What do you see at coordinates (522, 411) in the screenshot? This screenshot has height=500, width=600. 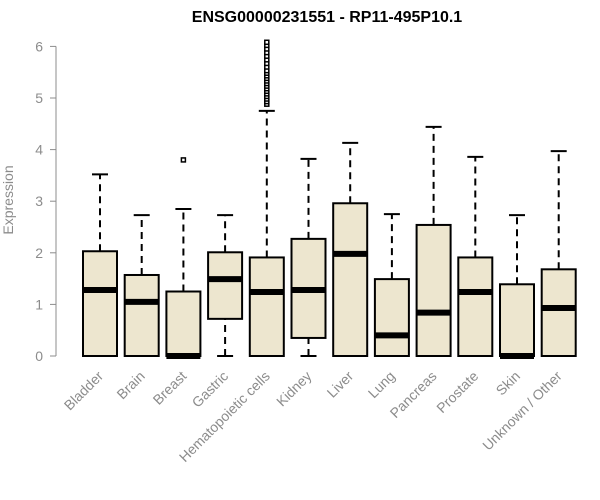 I see `x-tick-label: Unknown / Other` at bounding box center [522, 411].